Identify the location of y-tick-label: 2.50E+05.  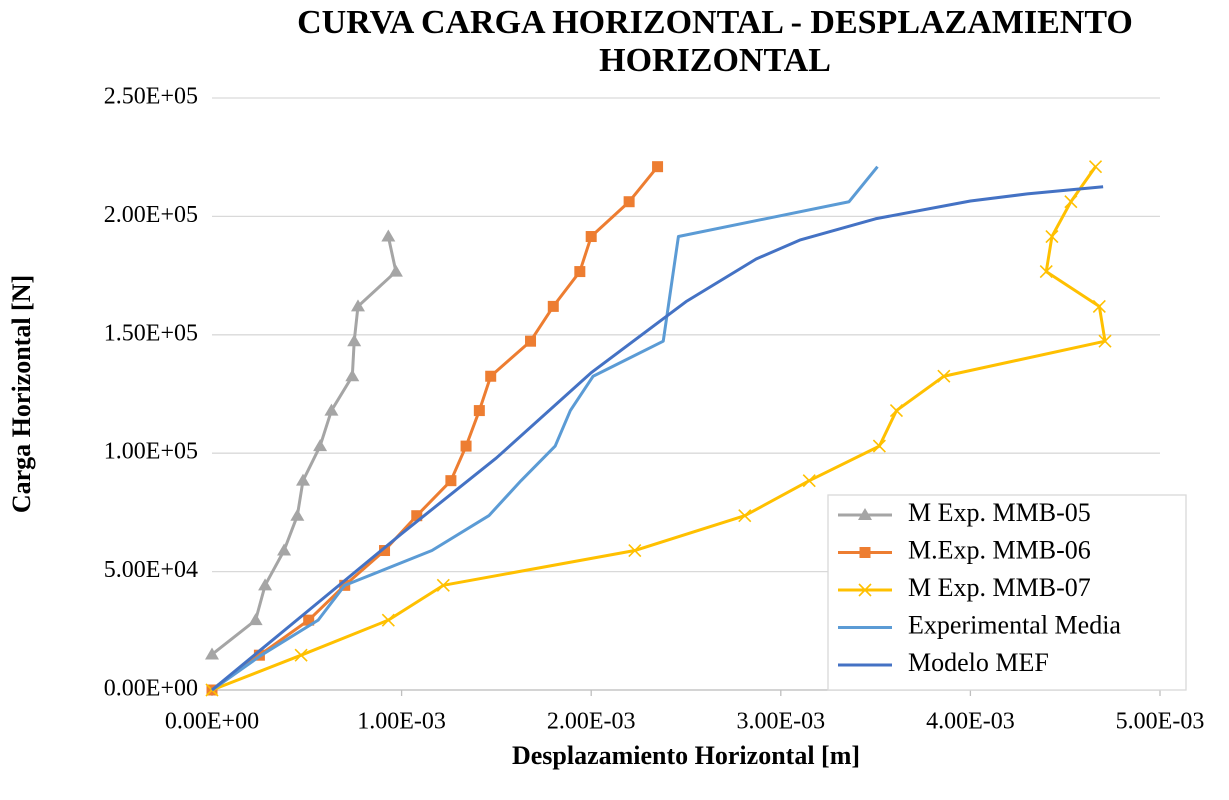
(151, 97).